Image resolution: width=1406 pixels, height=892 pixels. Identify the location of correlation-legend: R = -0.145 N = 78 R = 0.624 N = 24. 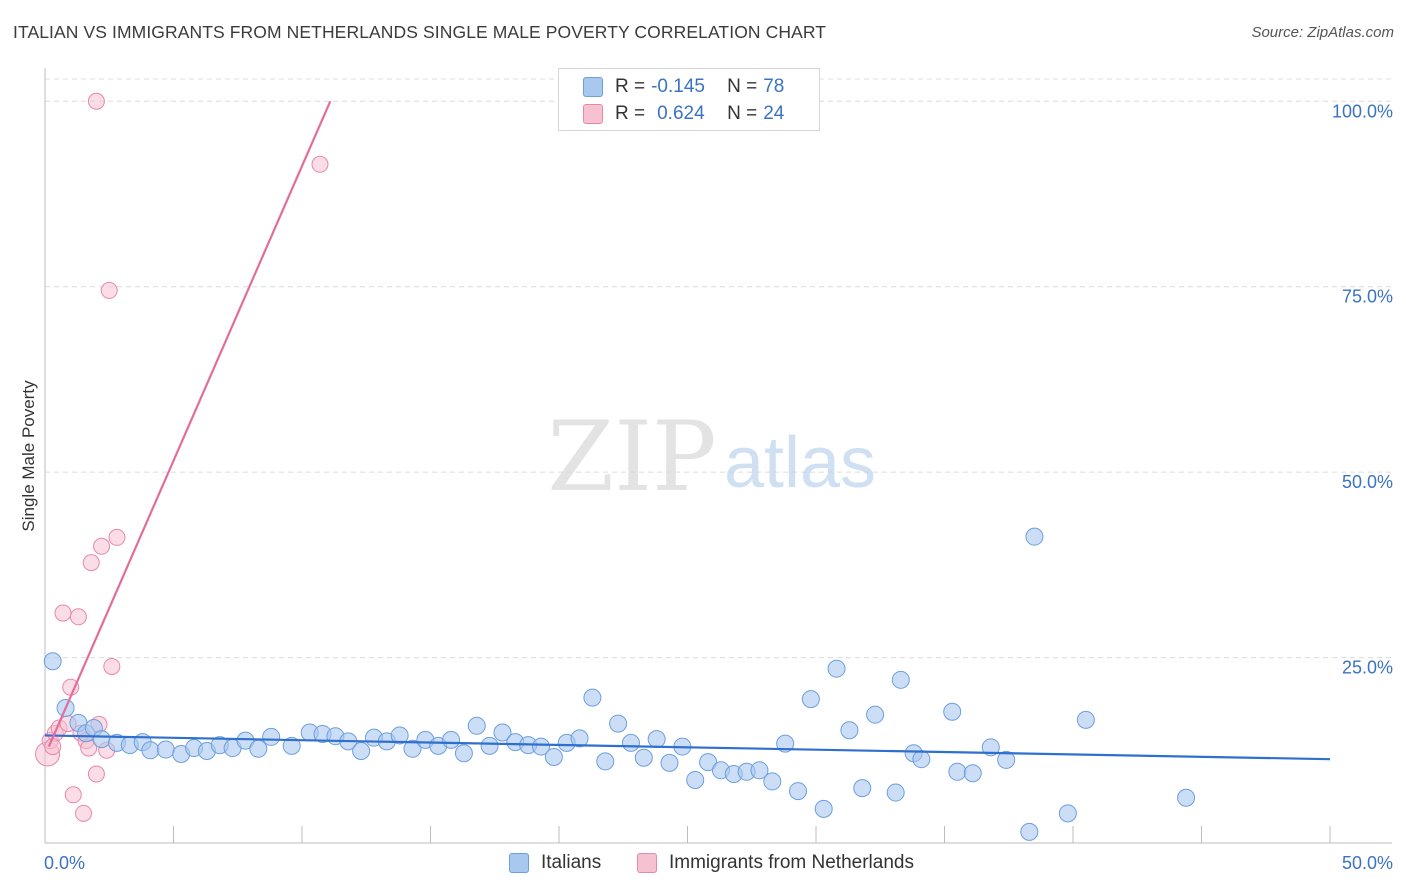
(689, 99).